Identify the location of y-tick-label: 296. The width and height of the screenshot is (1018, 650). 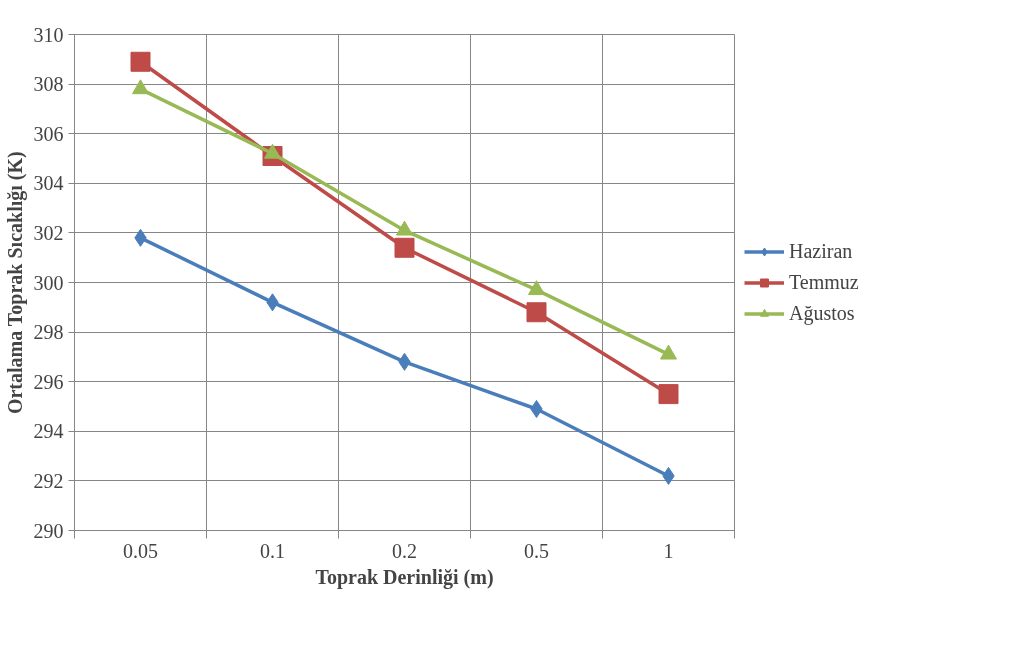
(48, 381).